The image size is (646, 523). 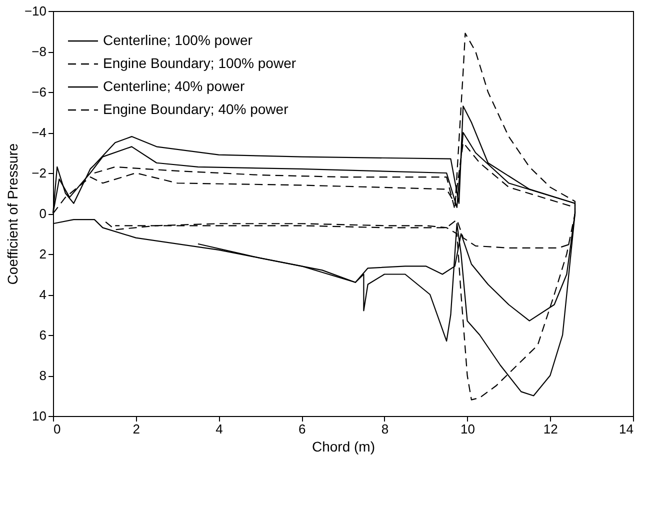 I want to click on y-tick-label: −6, so click(x=39, y=92).